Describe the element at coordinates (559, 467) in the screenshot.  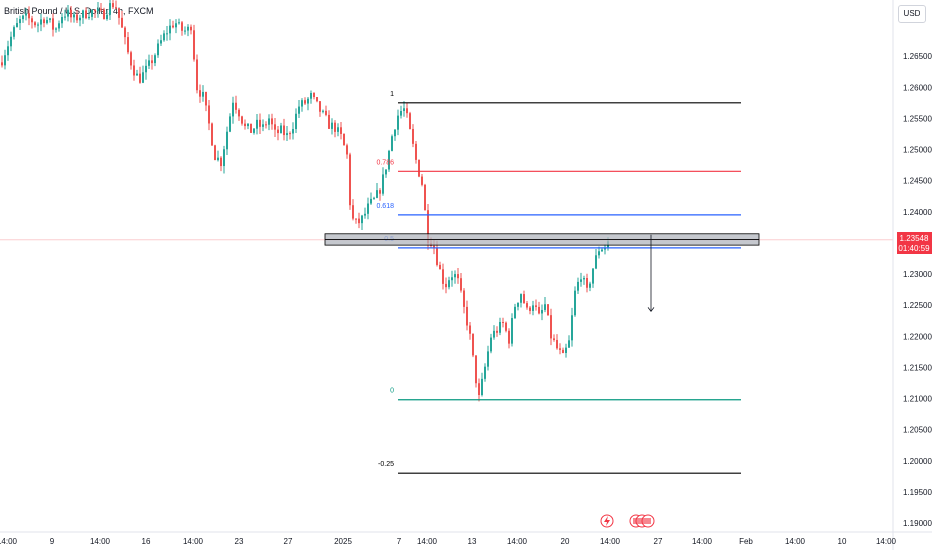
I see `fib-level: -0.25` at that location.